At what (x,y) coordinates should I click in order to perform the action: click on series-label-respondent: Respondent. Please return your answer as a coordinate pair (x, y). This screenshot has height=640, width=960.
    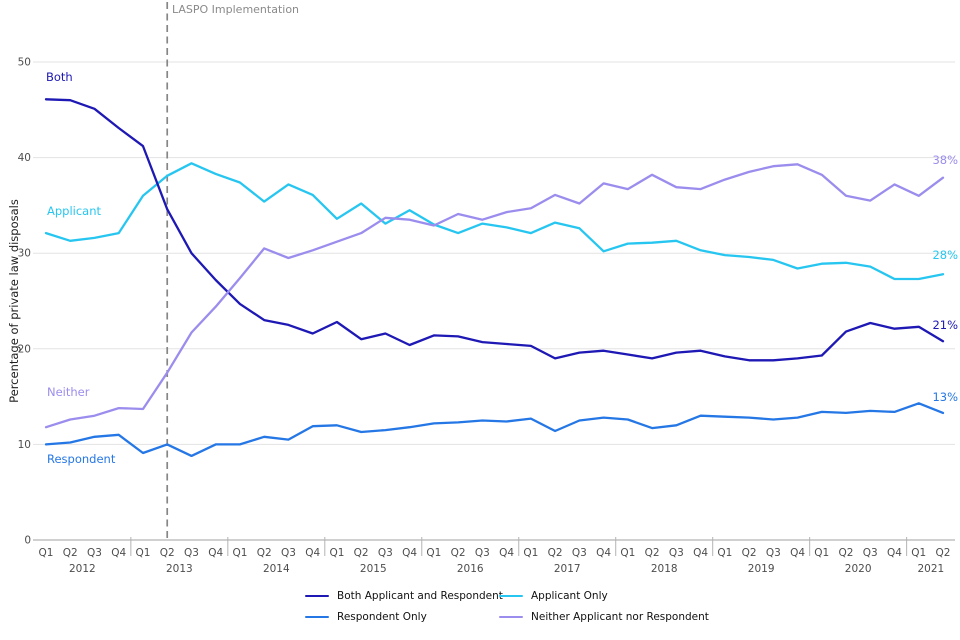
    Looking at the image, I should click on (81, 459).